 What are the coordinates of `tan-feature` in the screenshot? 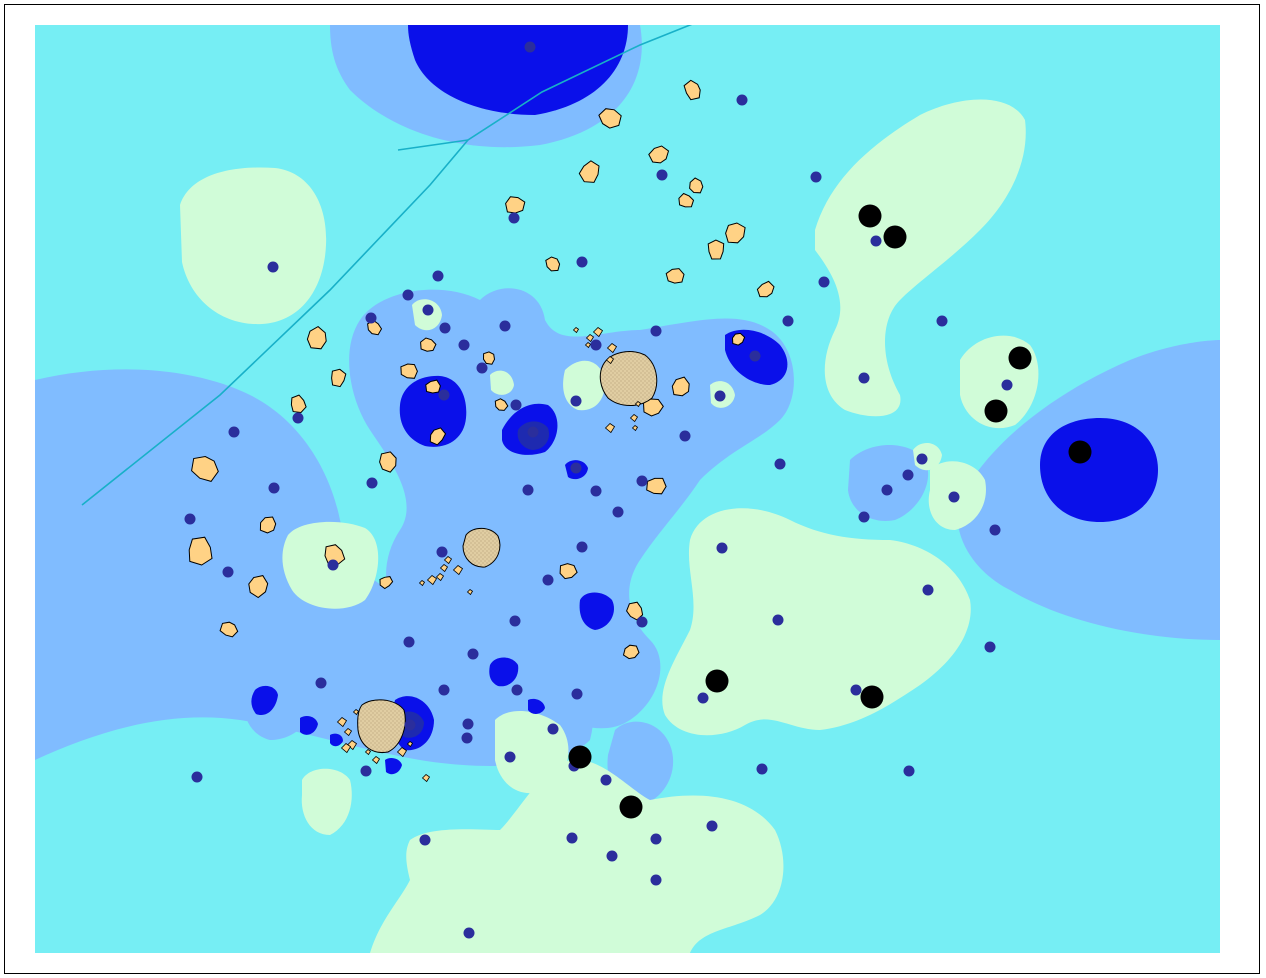 It's located at (628, 378).